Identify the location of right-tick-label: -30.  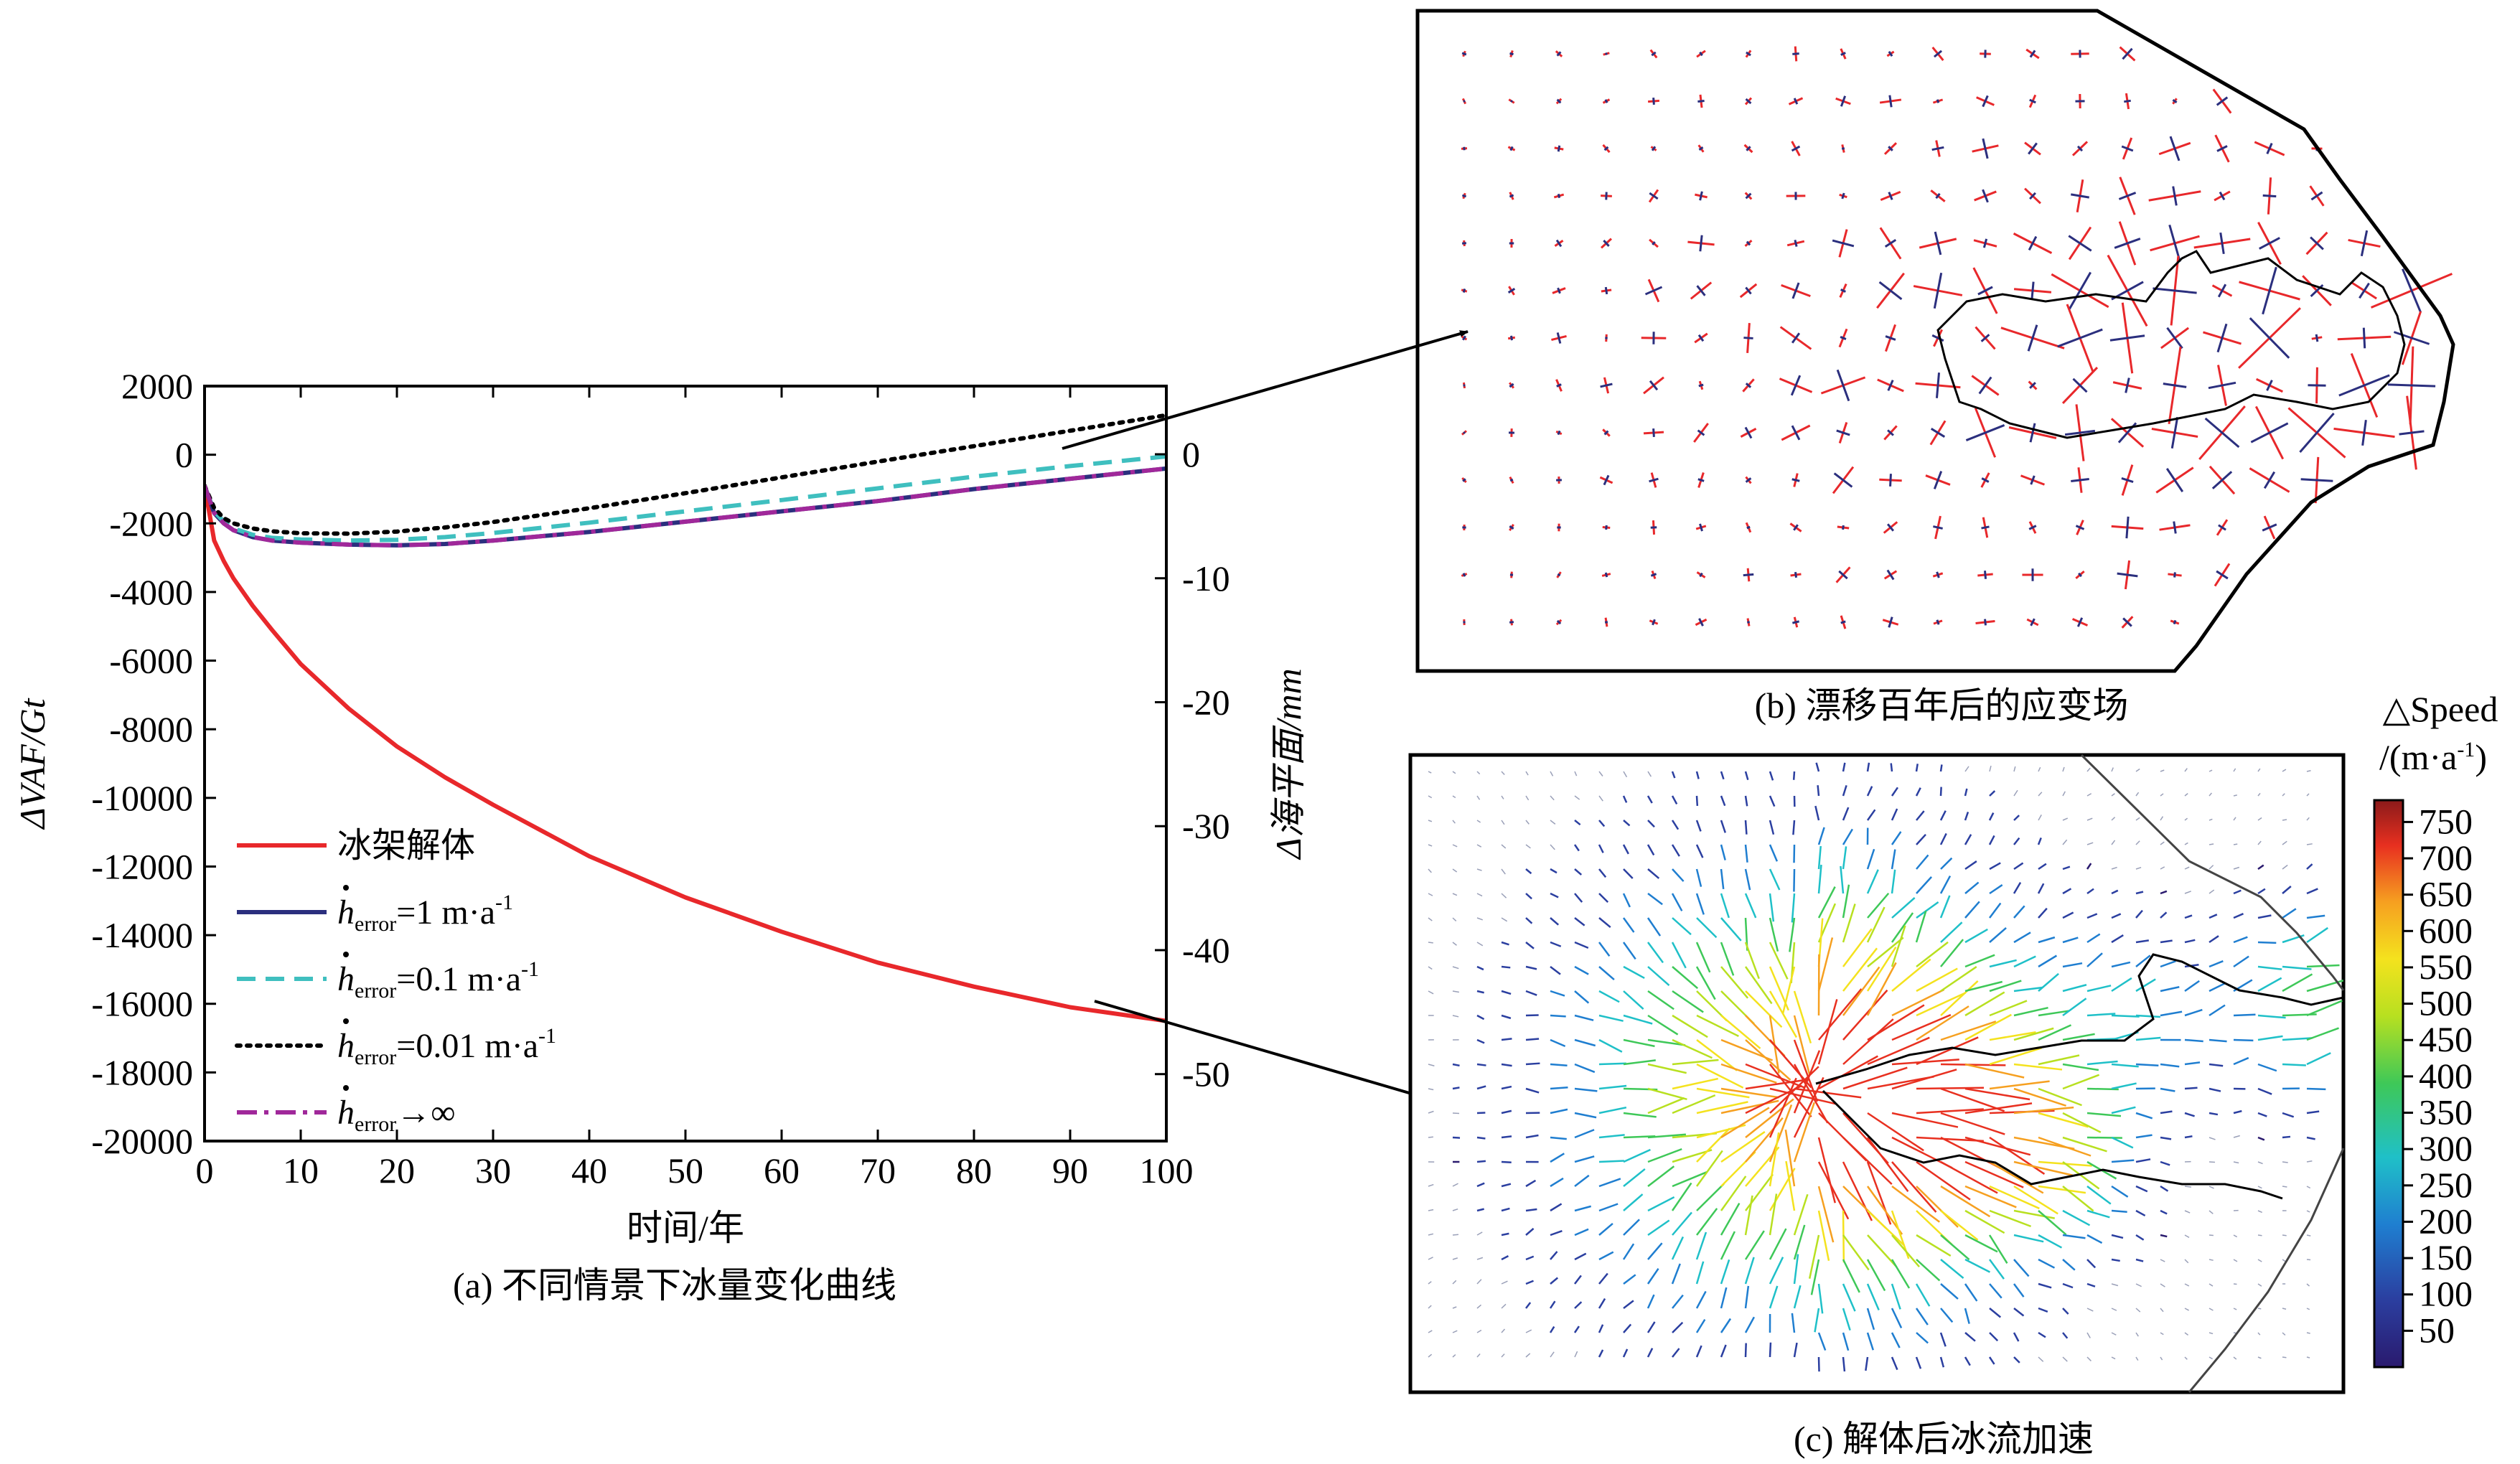
(1206, 826).